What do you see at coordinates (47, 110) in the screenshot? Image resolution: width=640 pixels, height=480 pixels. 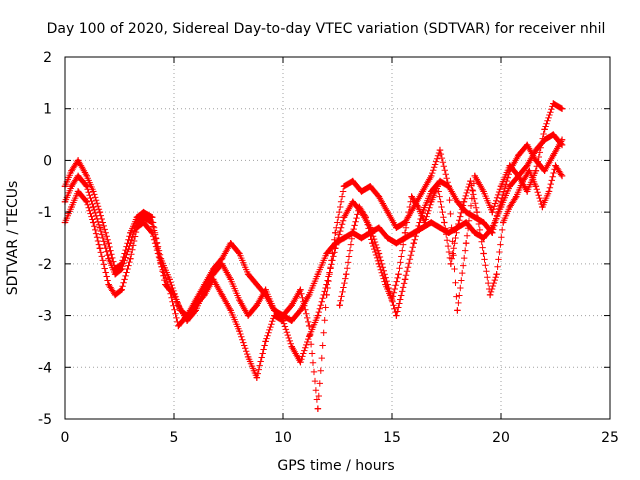 I see `y-tick-label: 1` at bounding box center [47, 110].